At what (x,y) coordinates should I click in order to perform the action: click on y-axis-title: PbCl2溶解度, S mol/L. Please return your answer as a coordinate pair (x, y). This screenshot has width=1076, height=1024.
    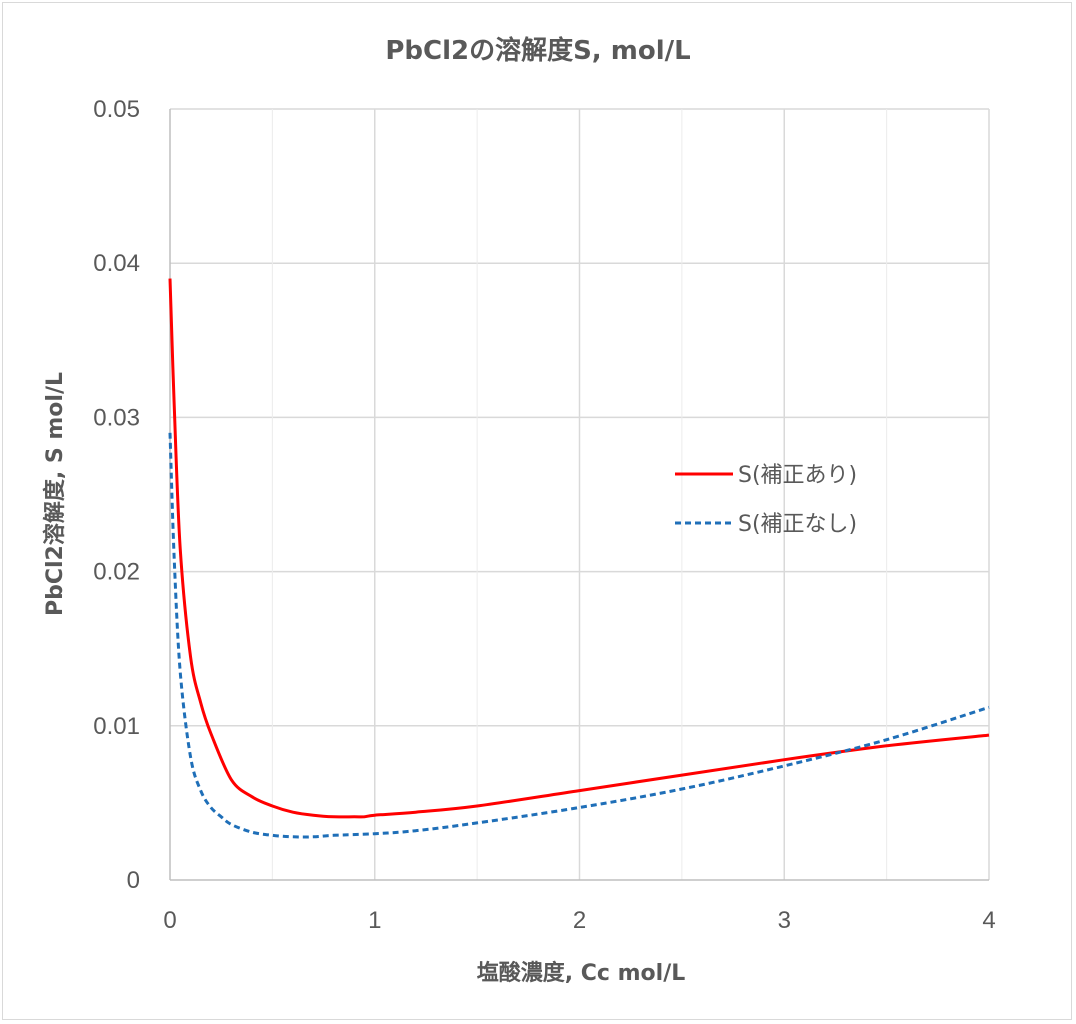
    Looking at the image, I should click on (55, 494).